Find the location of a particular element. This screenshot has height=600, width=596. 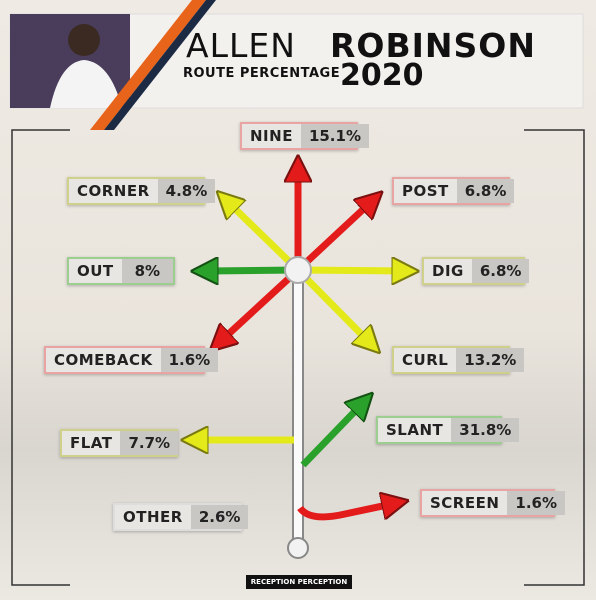

route-name: SCREEN is located at coordinates (465, 503).